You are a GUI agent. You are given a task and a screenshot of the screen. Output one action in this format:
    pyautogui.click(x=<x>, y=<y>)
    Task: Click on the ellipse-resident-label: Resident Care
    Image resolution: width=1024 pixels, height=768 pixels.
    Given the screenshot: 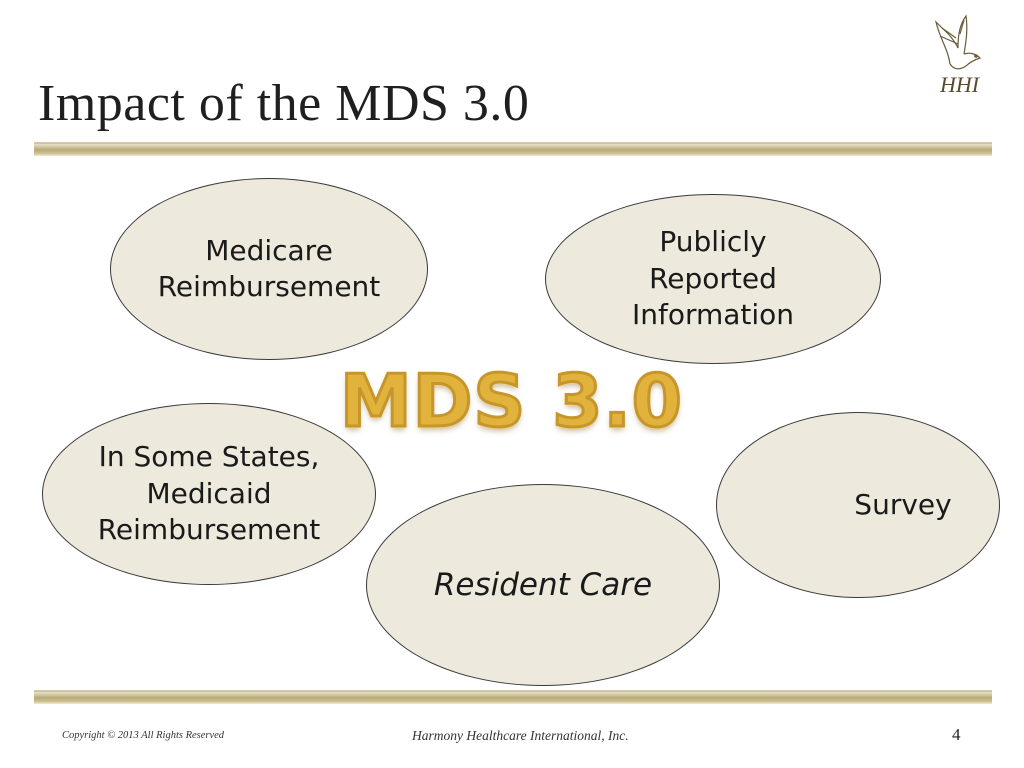 What is the action you would take?
    pyautogui.click(x=543, y=584)
    